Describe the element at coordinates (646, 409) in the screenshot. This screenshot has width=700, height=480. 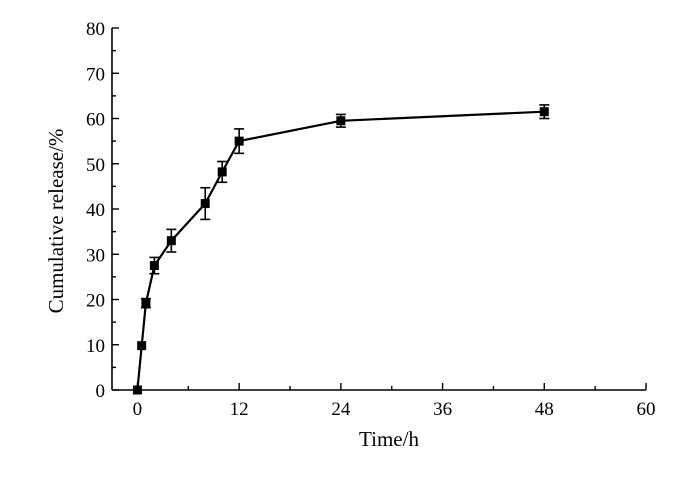
I see `x-tick-label: 60` at that location.